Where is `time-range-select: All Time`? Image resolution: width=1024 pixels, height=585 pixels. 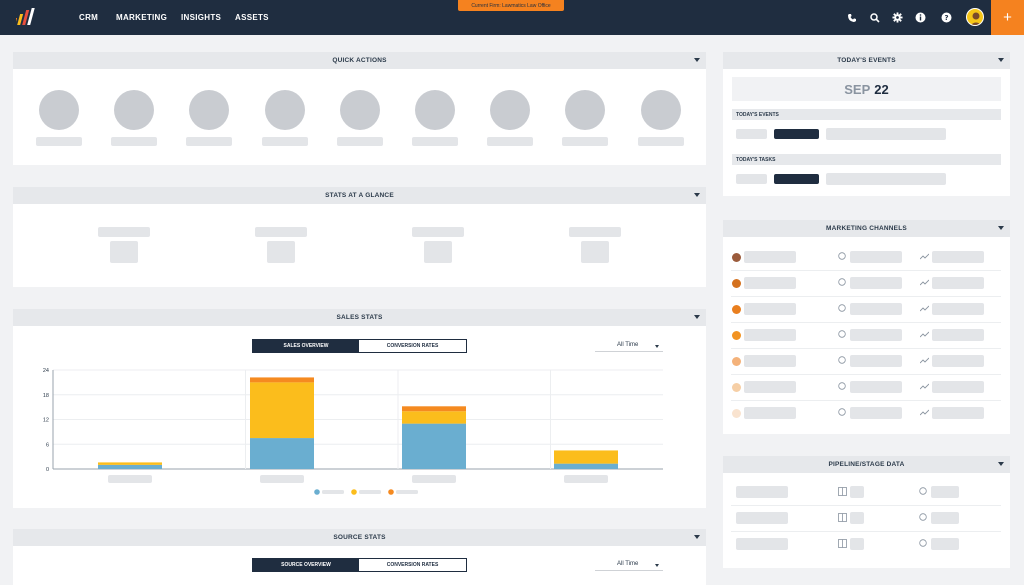
time-range-select: All Time is located at coordinates (629, 346).